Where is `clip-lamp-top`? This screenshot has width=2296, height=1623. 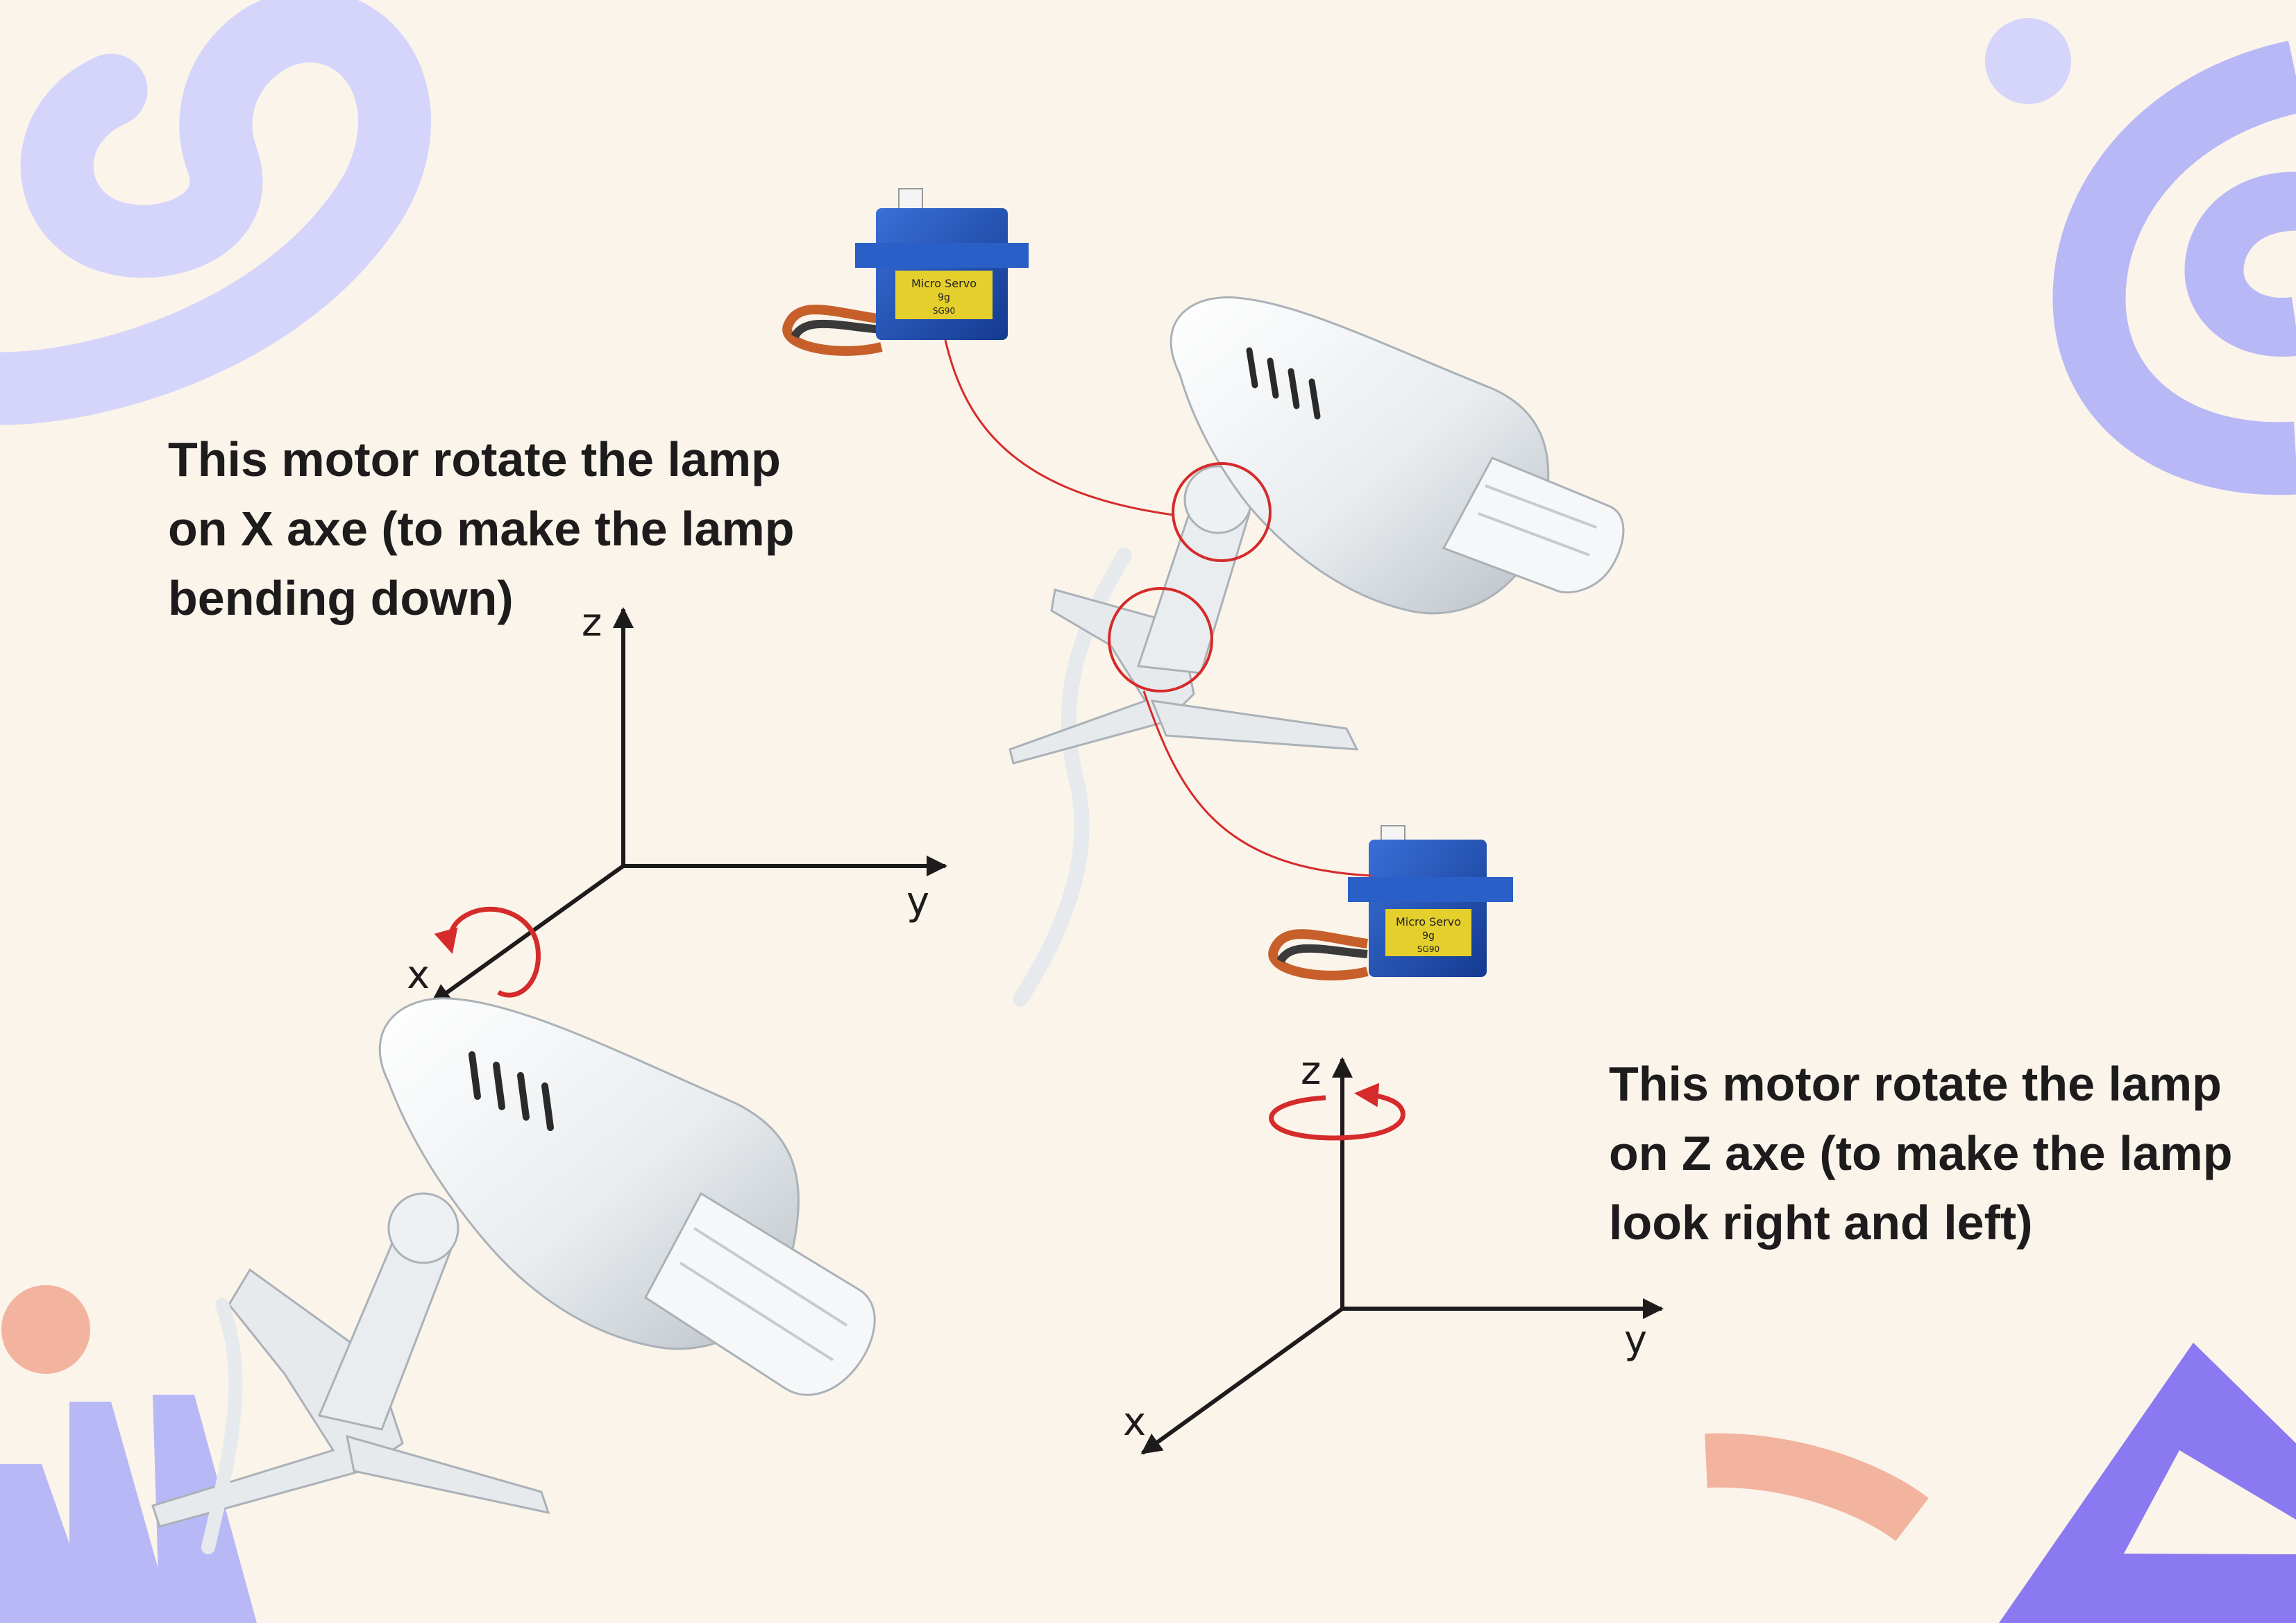
clip-lamp-top is located at coordinates (1316, 651).